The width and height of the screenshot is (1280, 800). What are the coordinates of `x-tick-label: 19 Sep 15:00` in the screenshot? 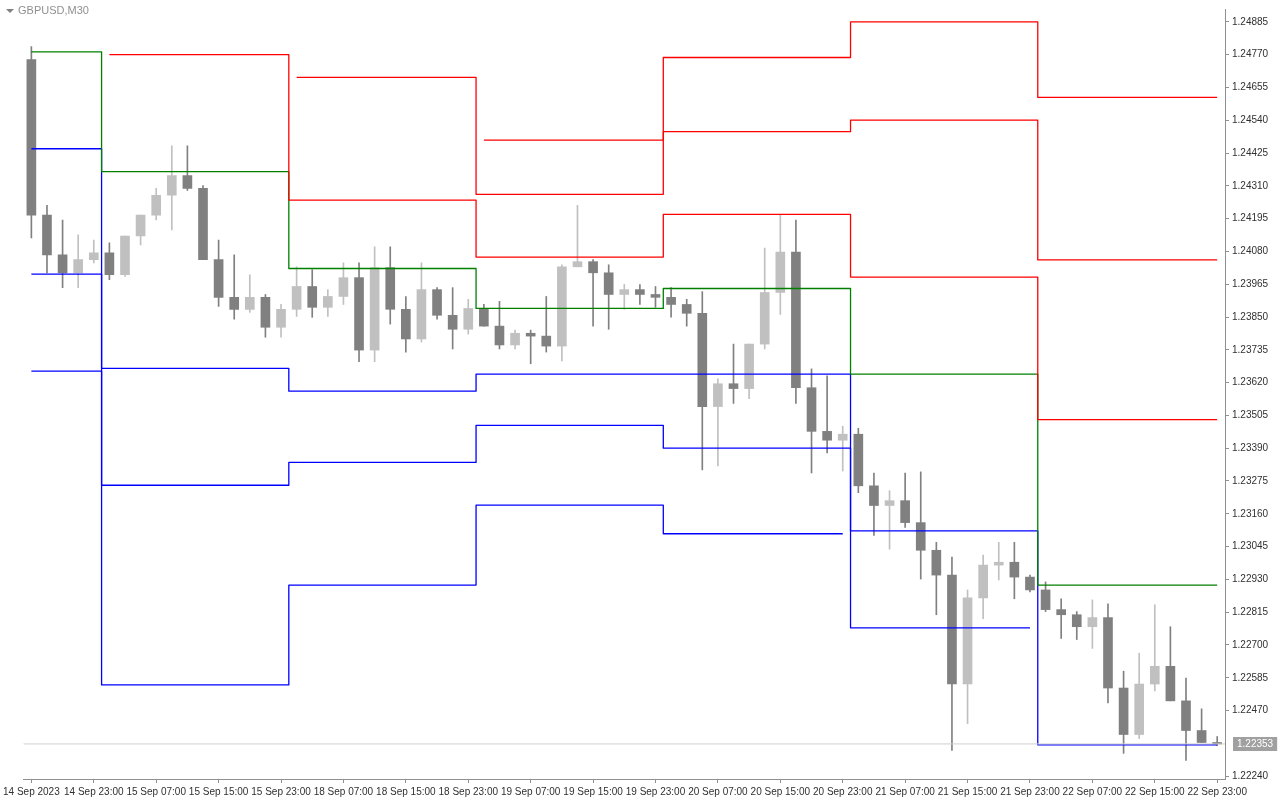 It's located at (593, 791).